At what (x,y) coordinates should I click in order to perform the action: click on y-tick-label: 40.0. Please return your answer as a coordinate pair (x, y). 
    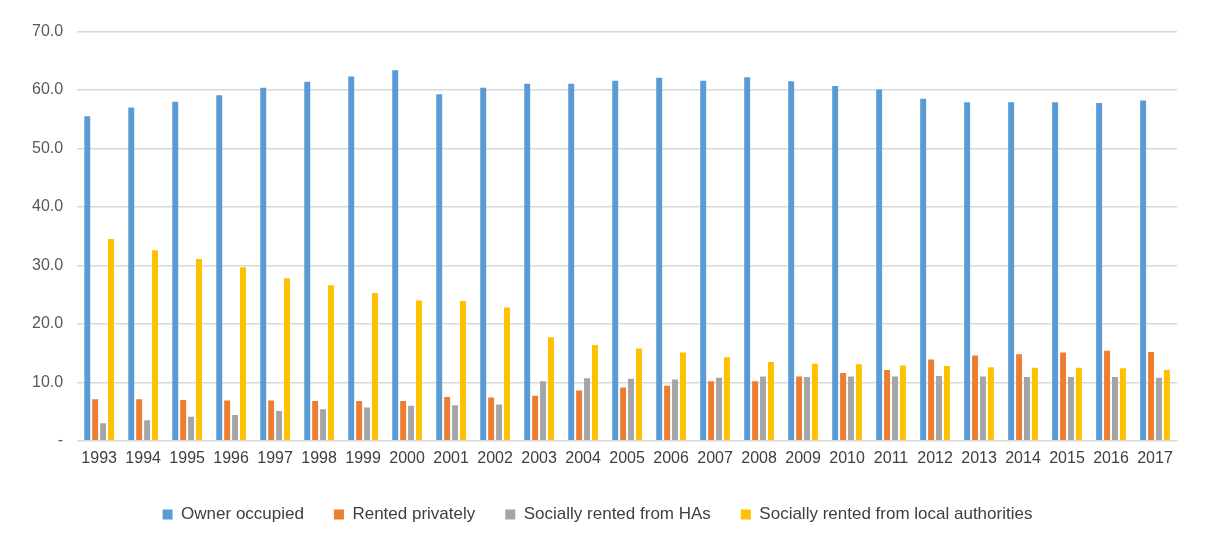
    Looking at the image, I should click on (48, 206).